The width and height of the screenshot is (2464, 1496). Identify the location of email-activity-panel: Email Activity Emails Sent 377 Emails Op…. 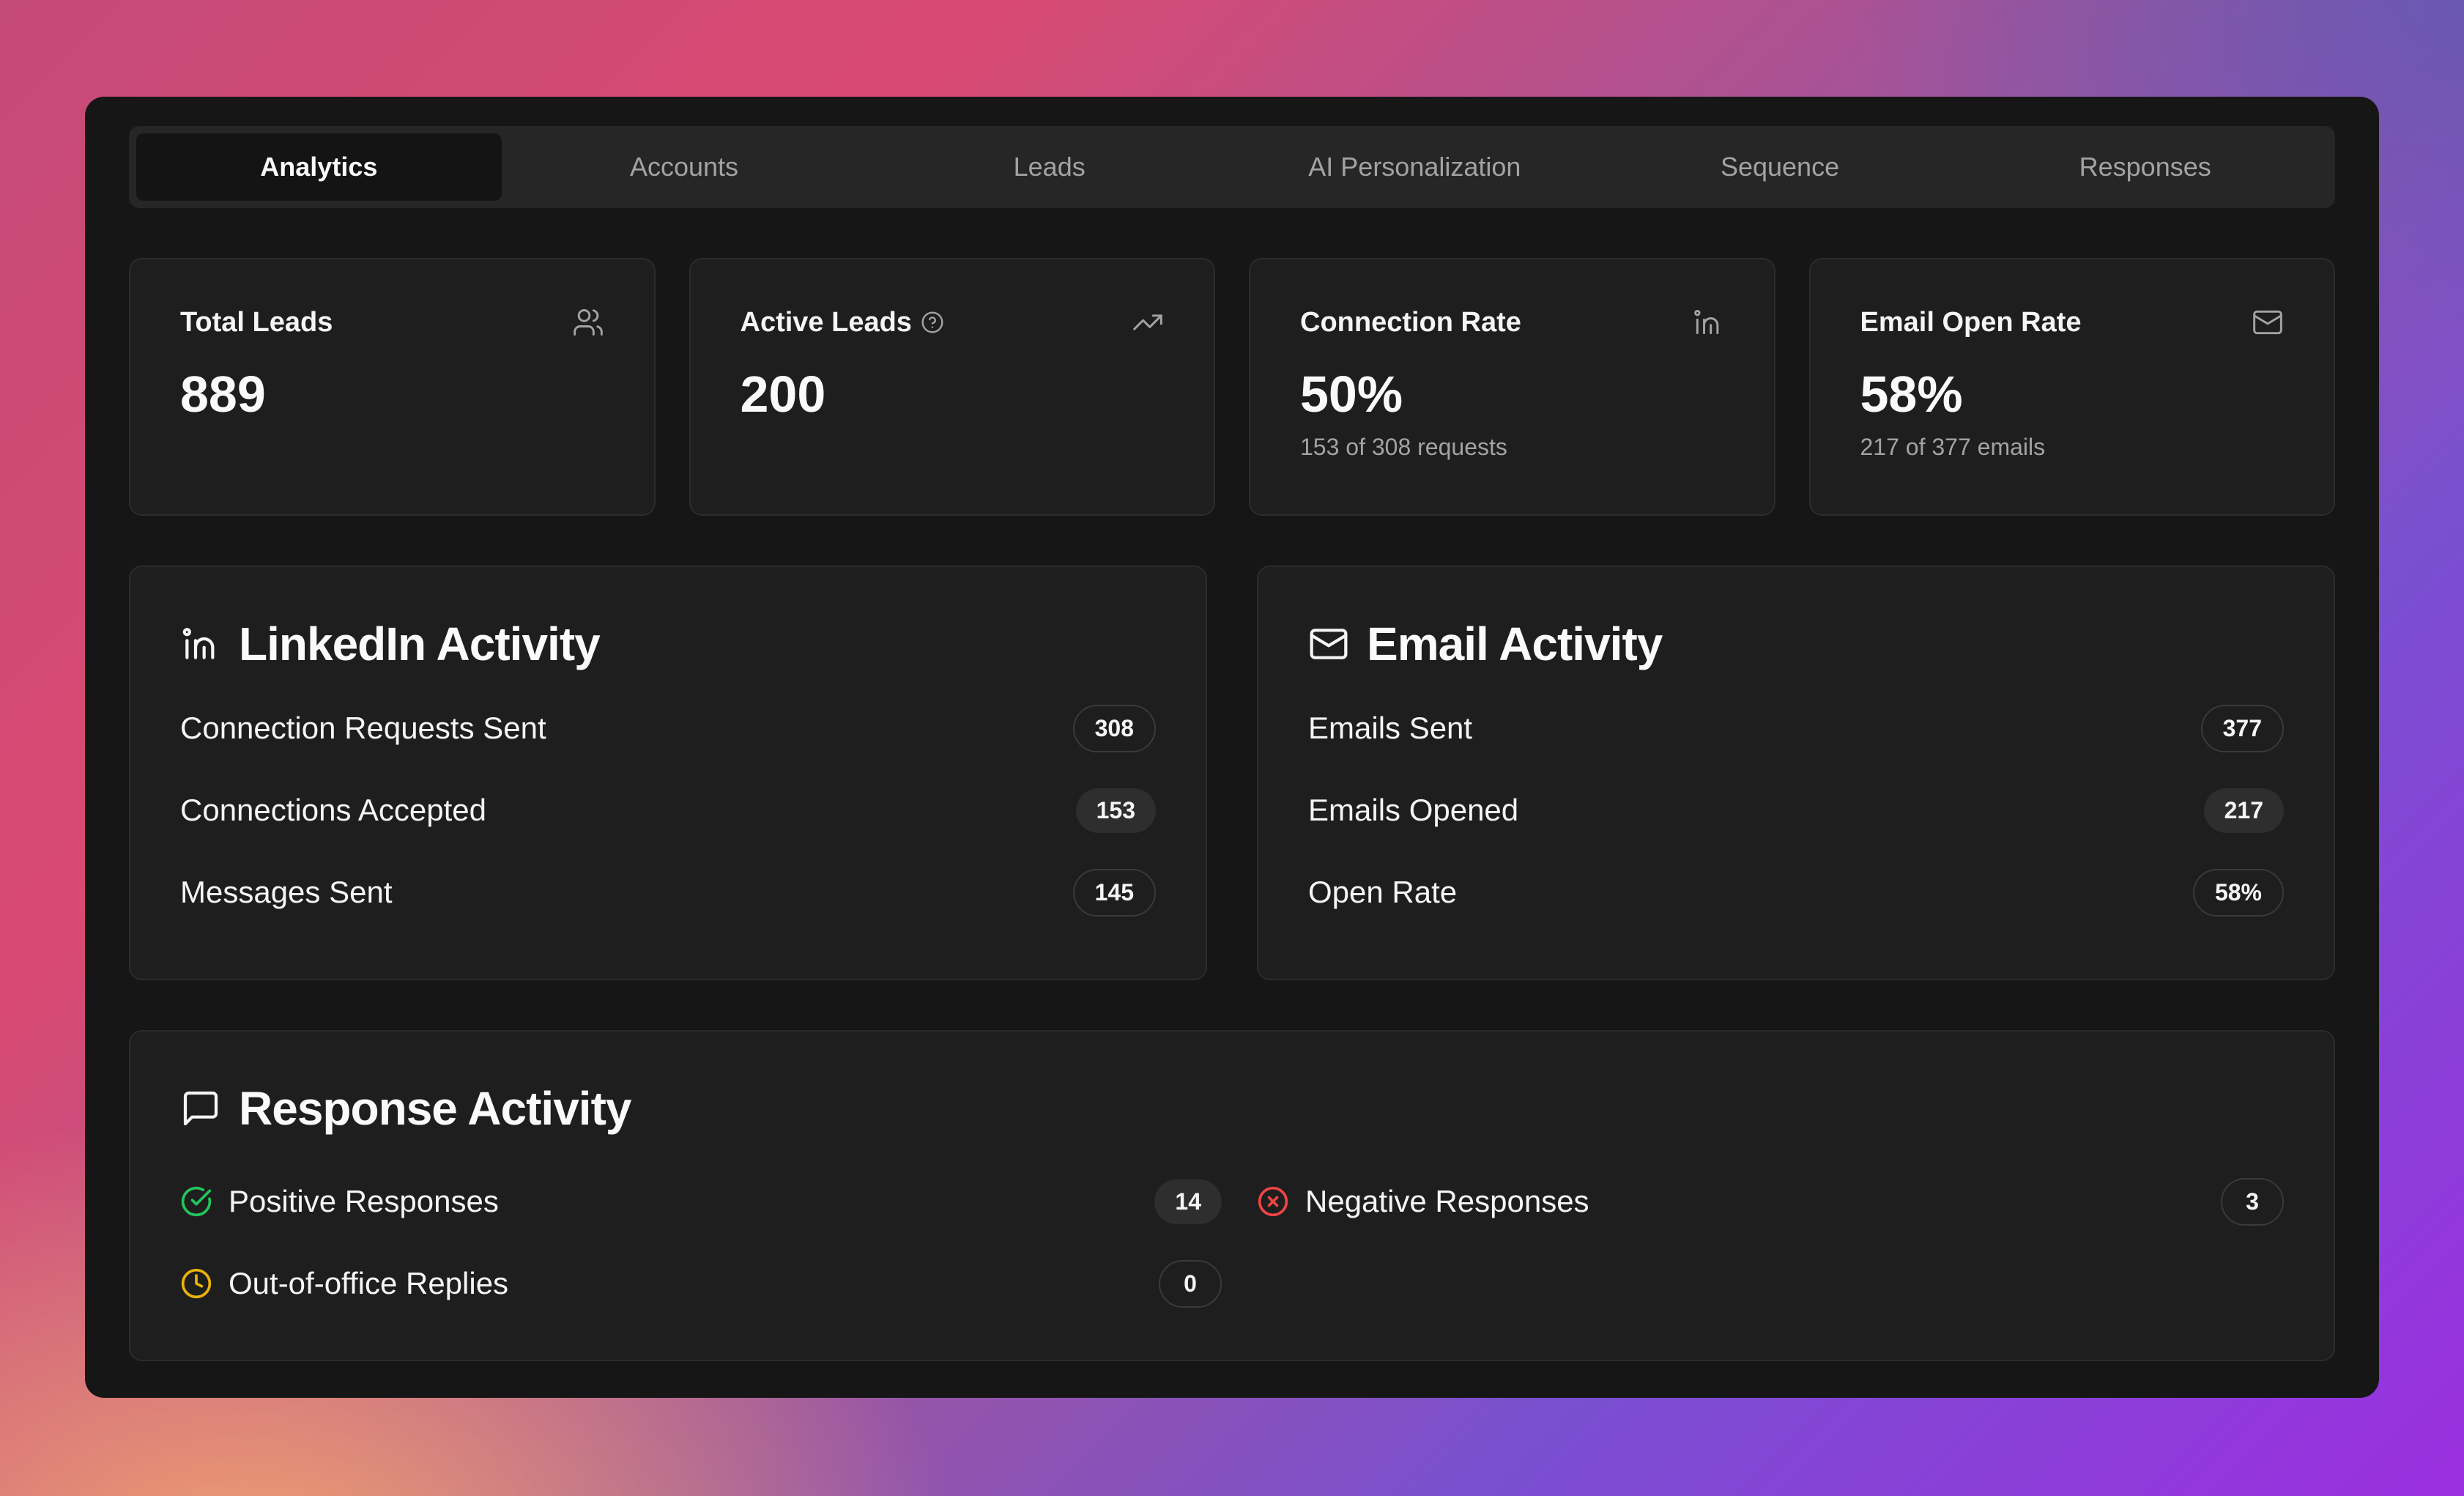
(1796, 773).